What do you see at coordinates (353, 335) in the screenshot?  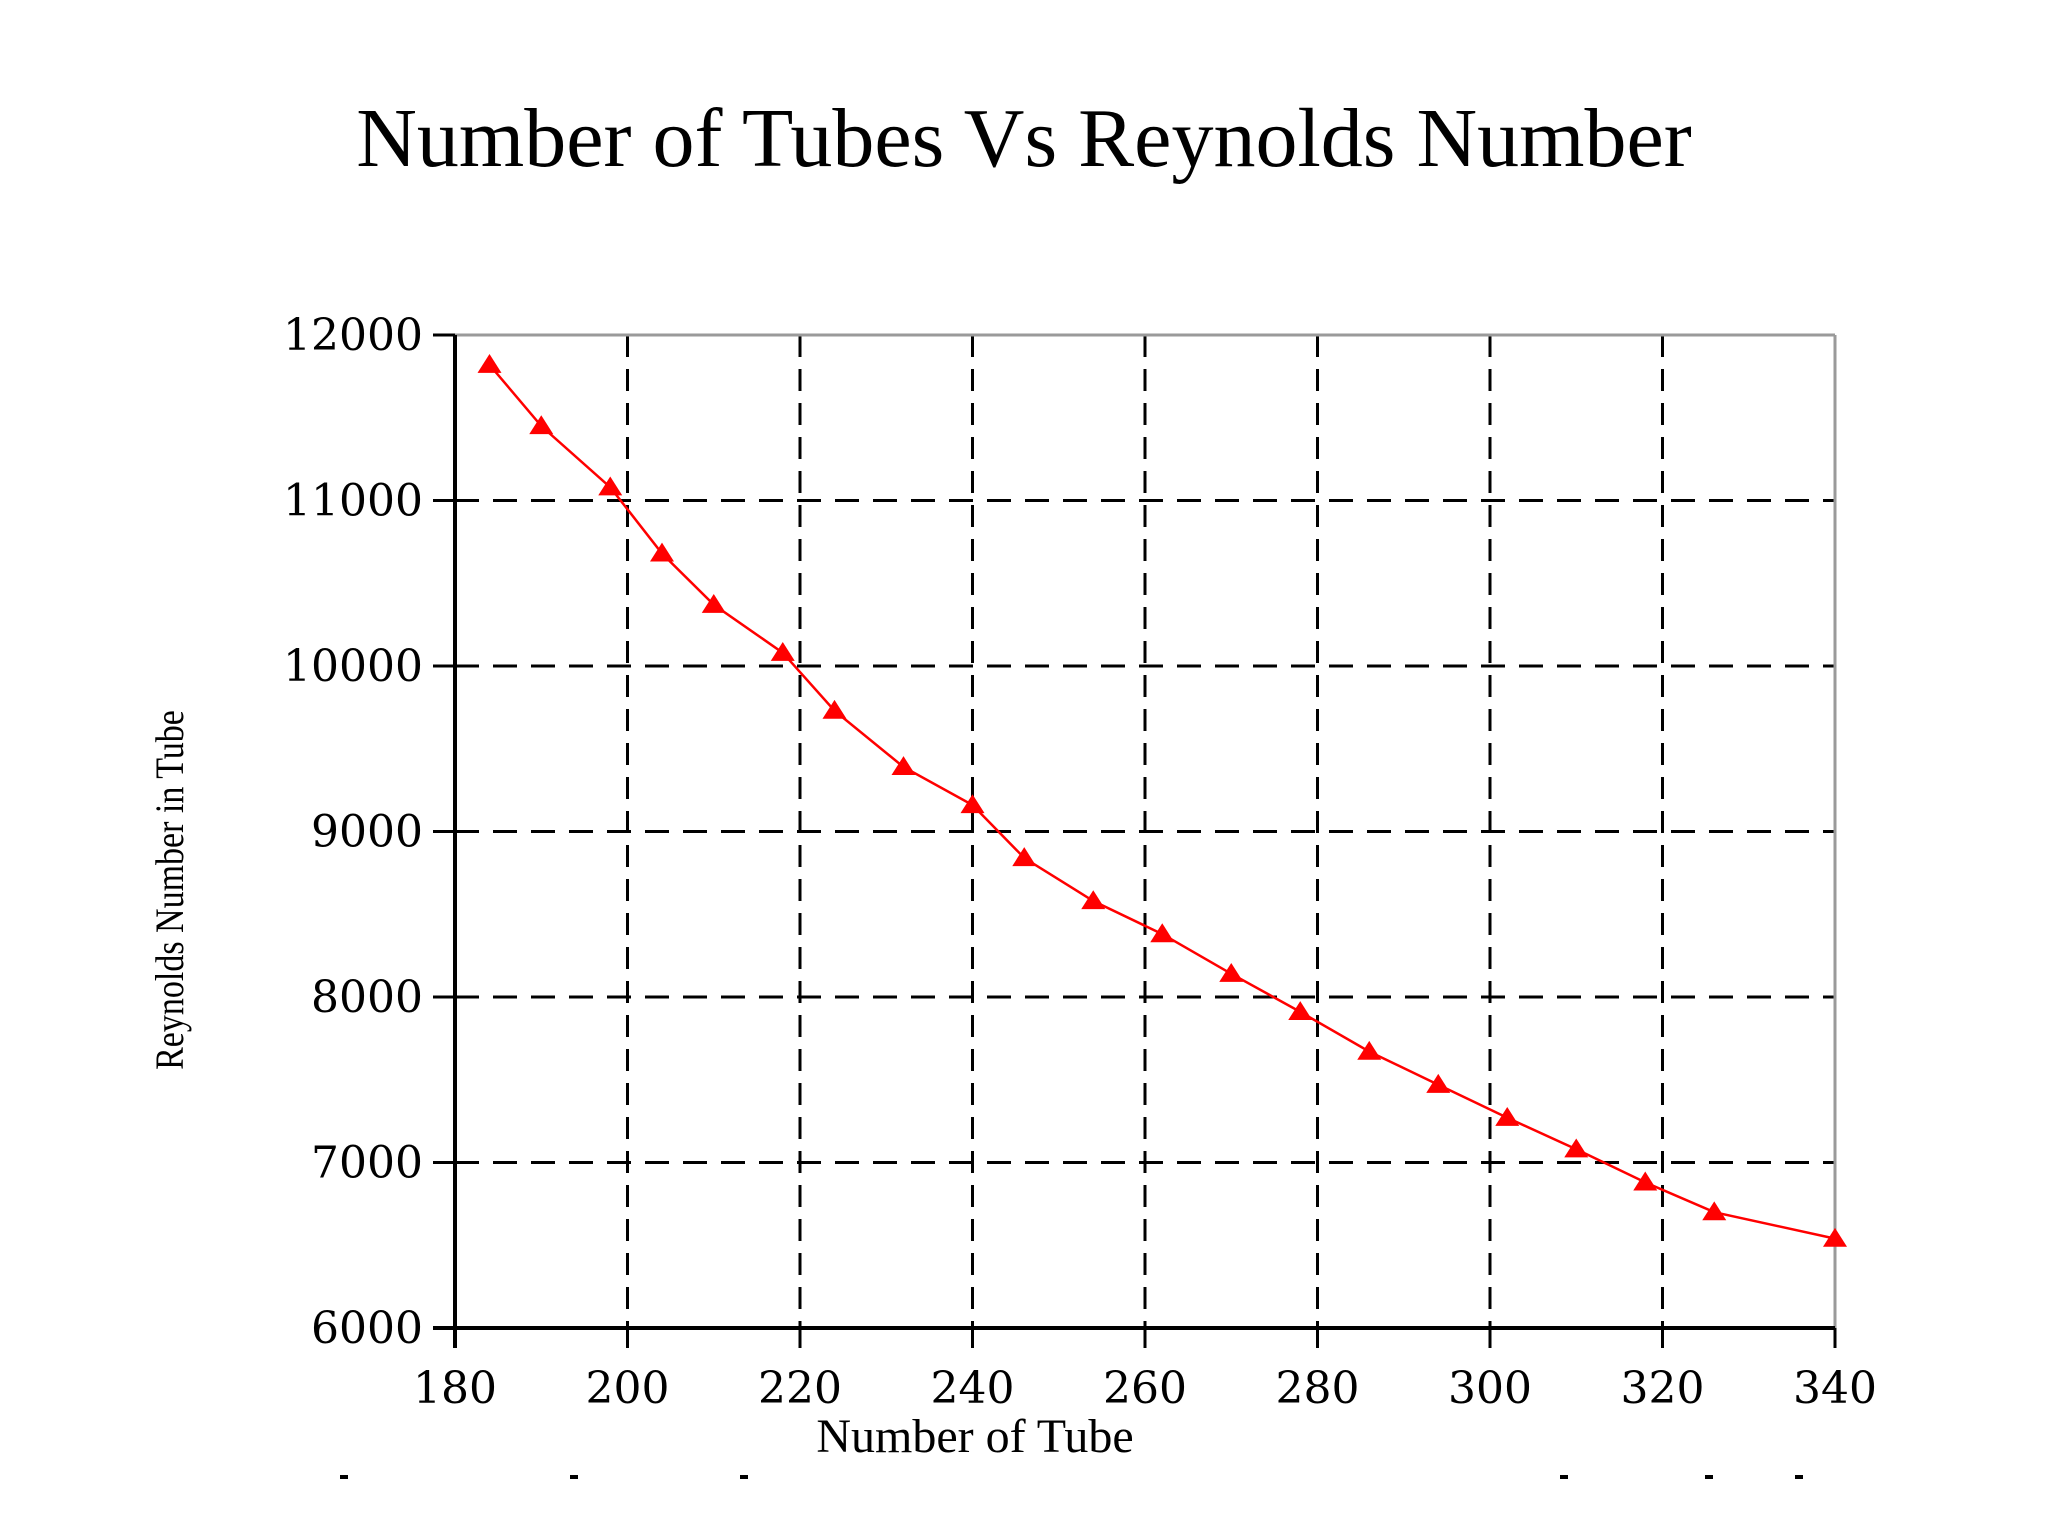 I see `y-tick-label: 12000` at bounding box center [353, 335].